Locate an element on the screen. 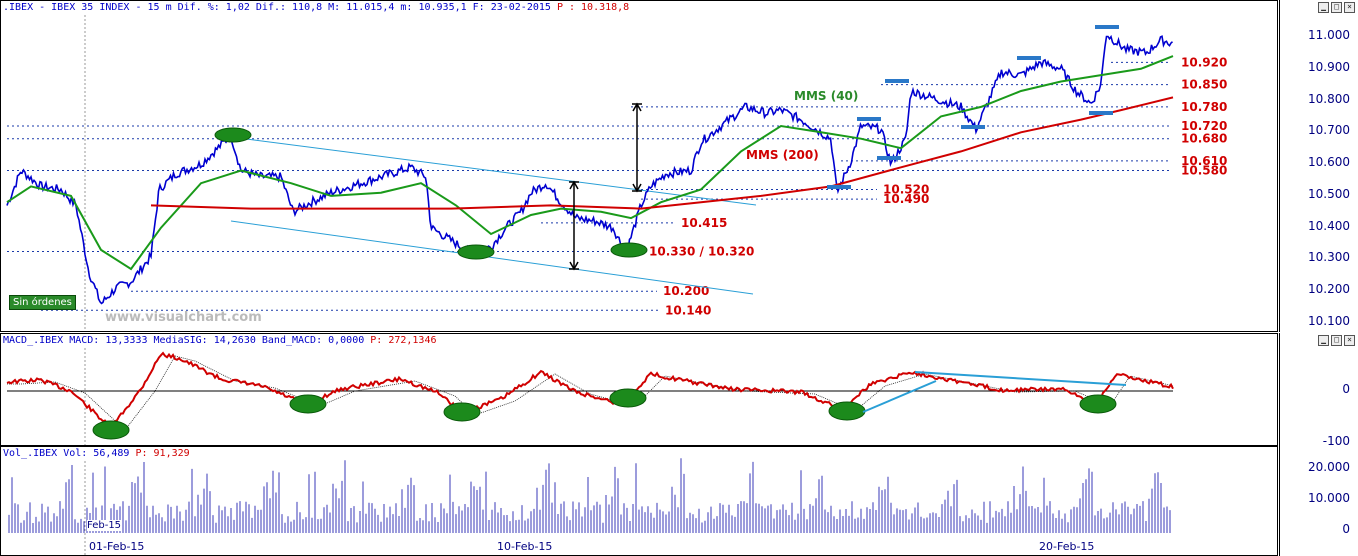 The width and height of the screenshot is (1358, 556). volume-values: Vol_.IBEX Vol: 56,489 is located at coordinates (66, 453).